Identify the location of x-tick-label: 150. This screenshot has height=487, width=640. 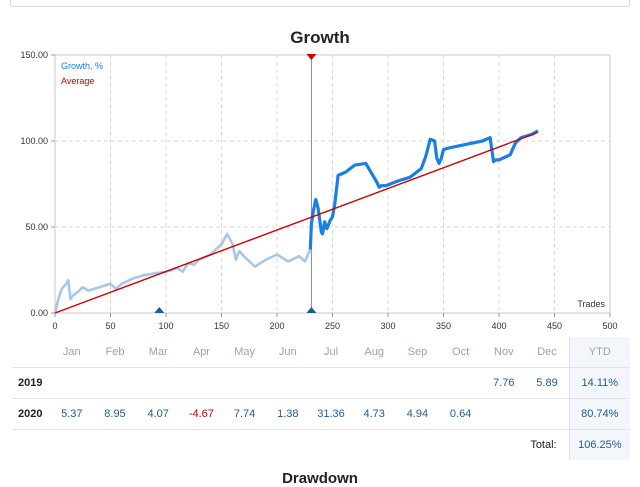
(221, 326).